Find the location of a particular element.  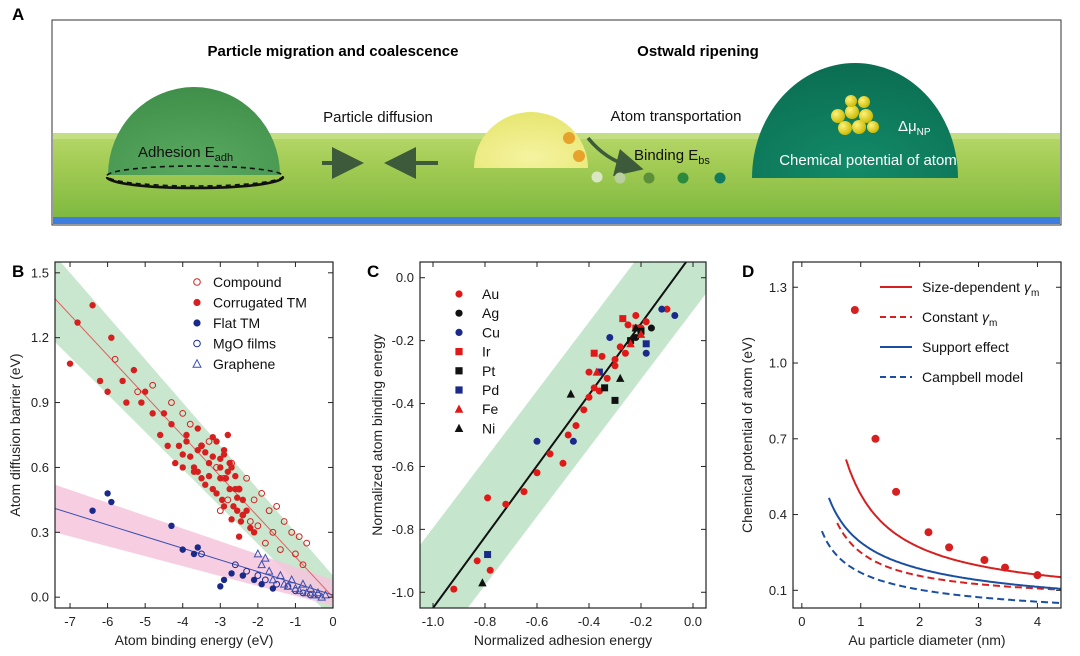

series-line is located at coordinates (948, 556).